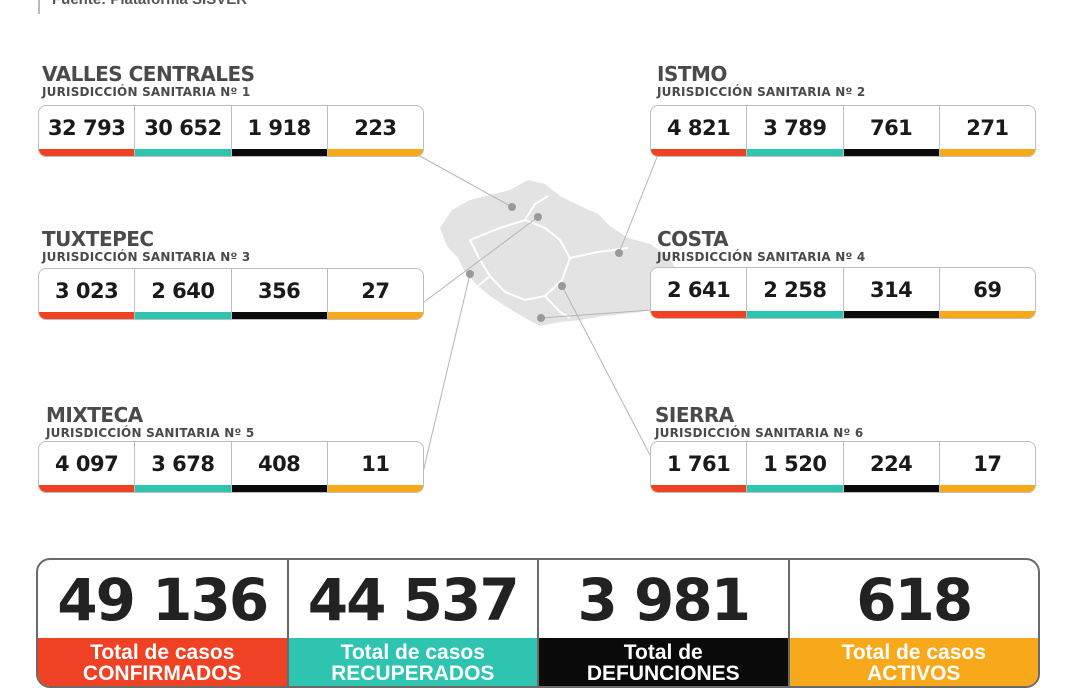  I want to click on stats-box-istmo: 4 821 3 789 761 271, so click(843, 131).